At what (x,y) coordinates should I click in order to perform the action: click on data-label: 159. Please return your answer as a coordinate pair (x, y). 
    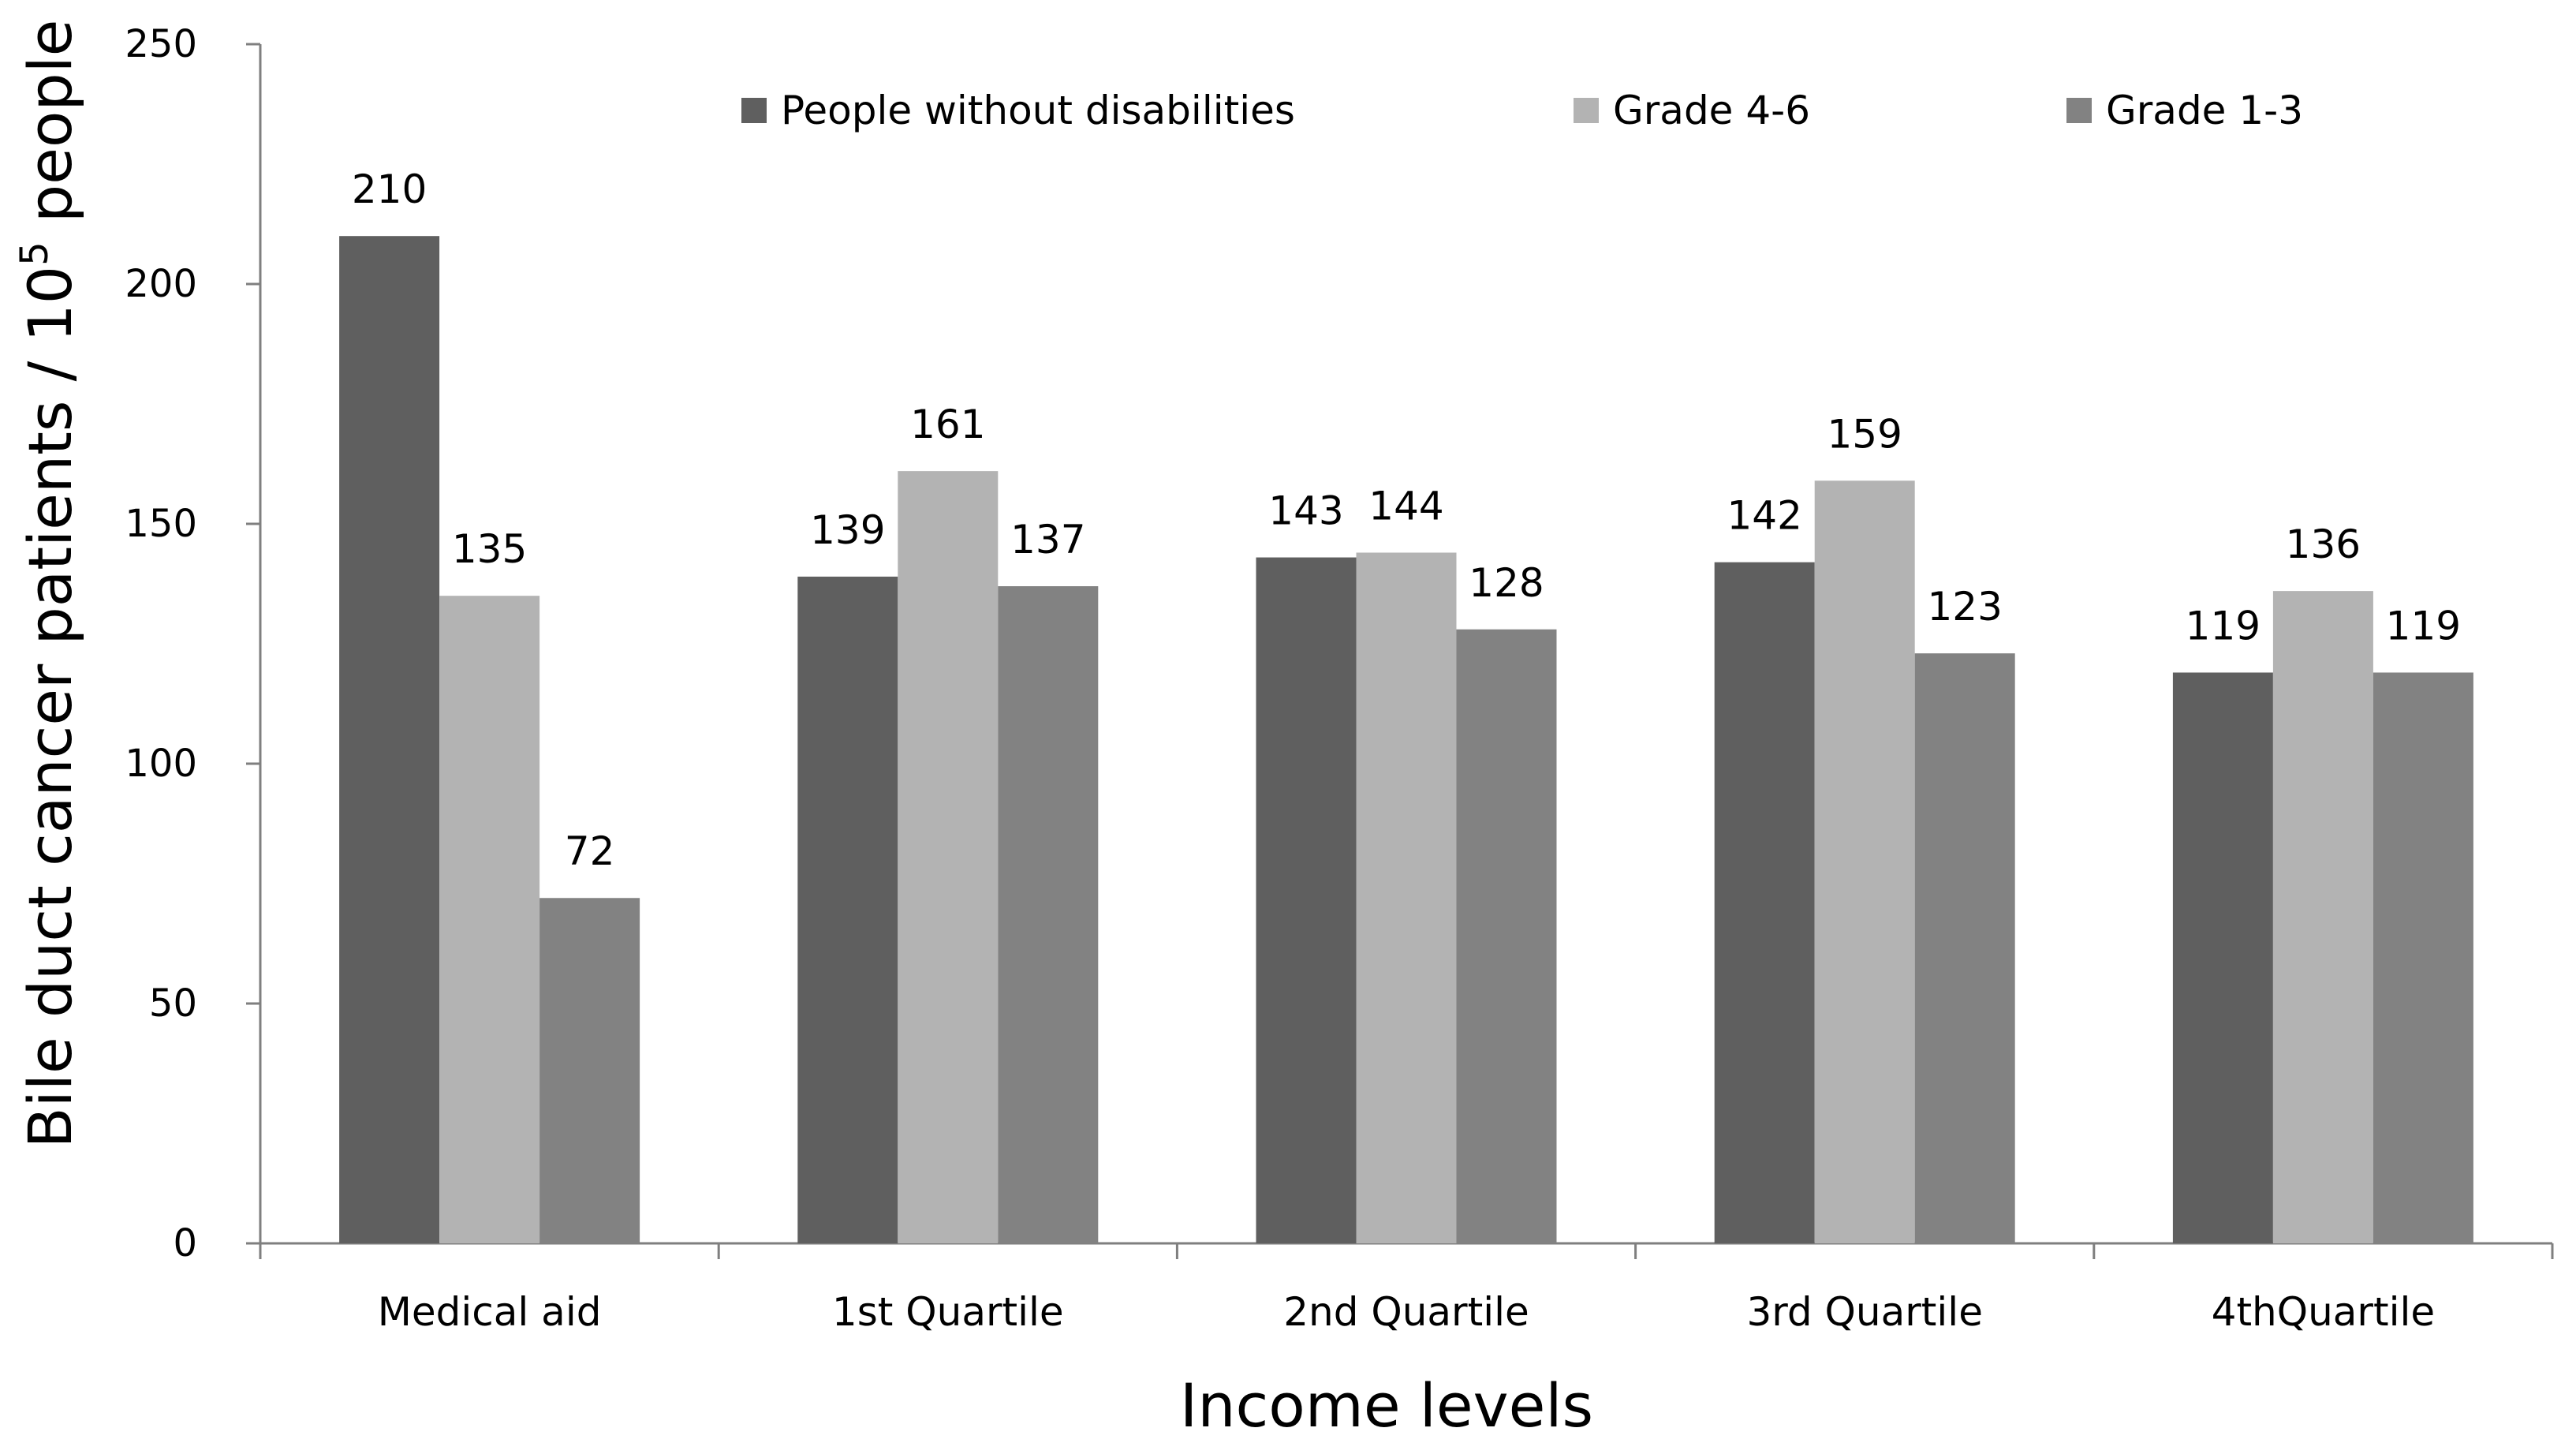
    Looking at the image, I should click on (1864, 434).